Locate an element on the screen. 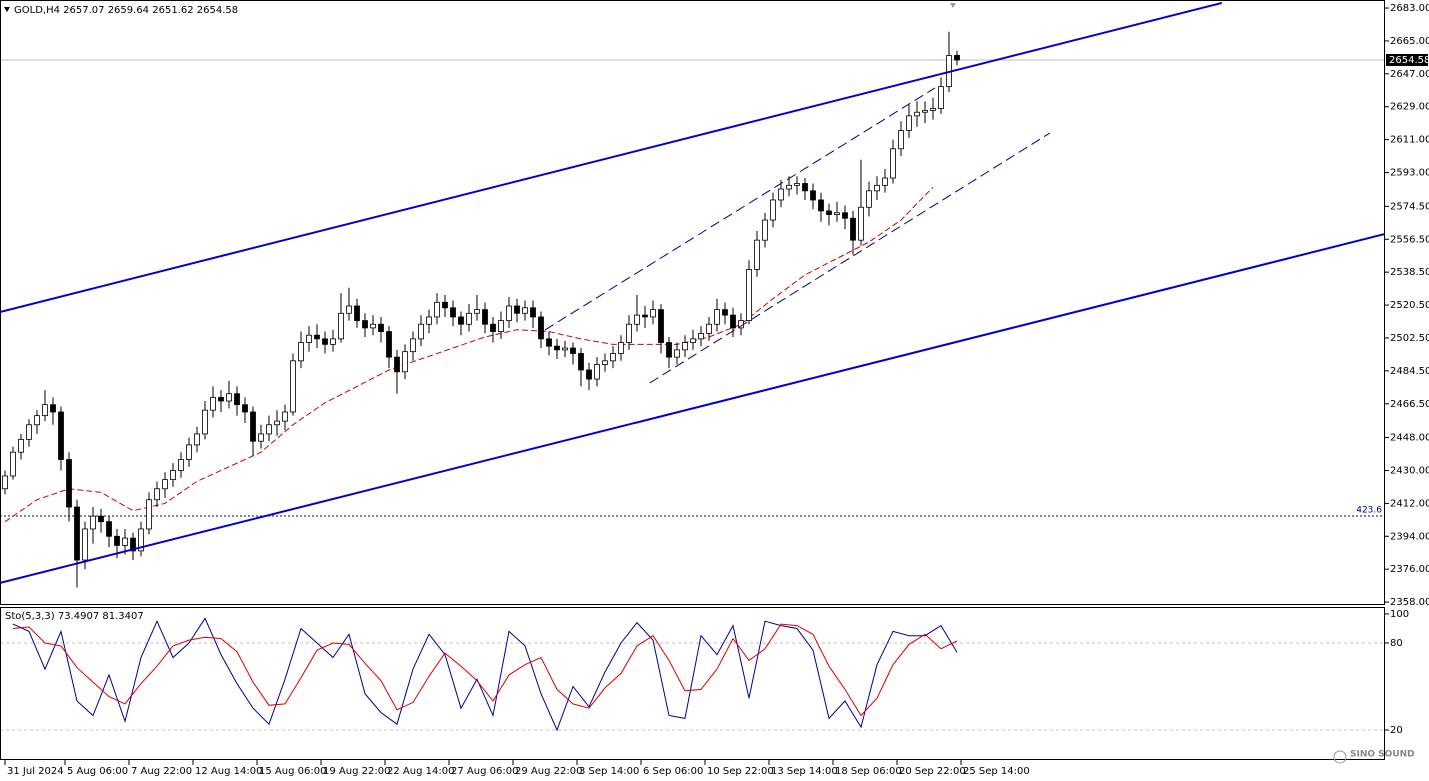  y-tick-label: 2556.50 is located at coordinates (1409, 239).